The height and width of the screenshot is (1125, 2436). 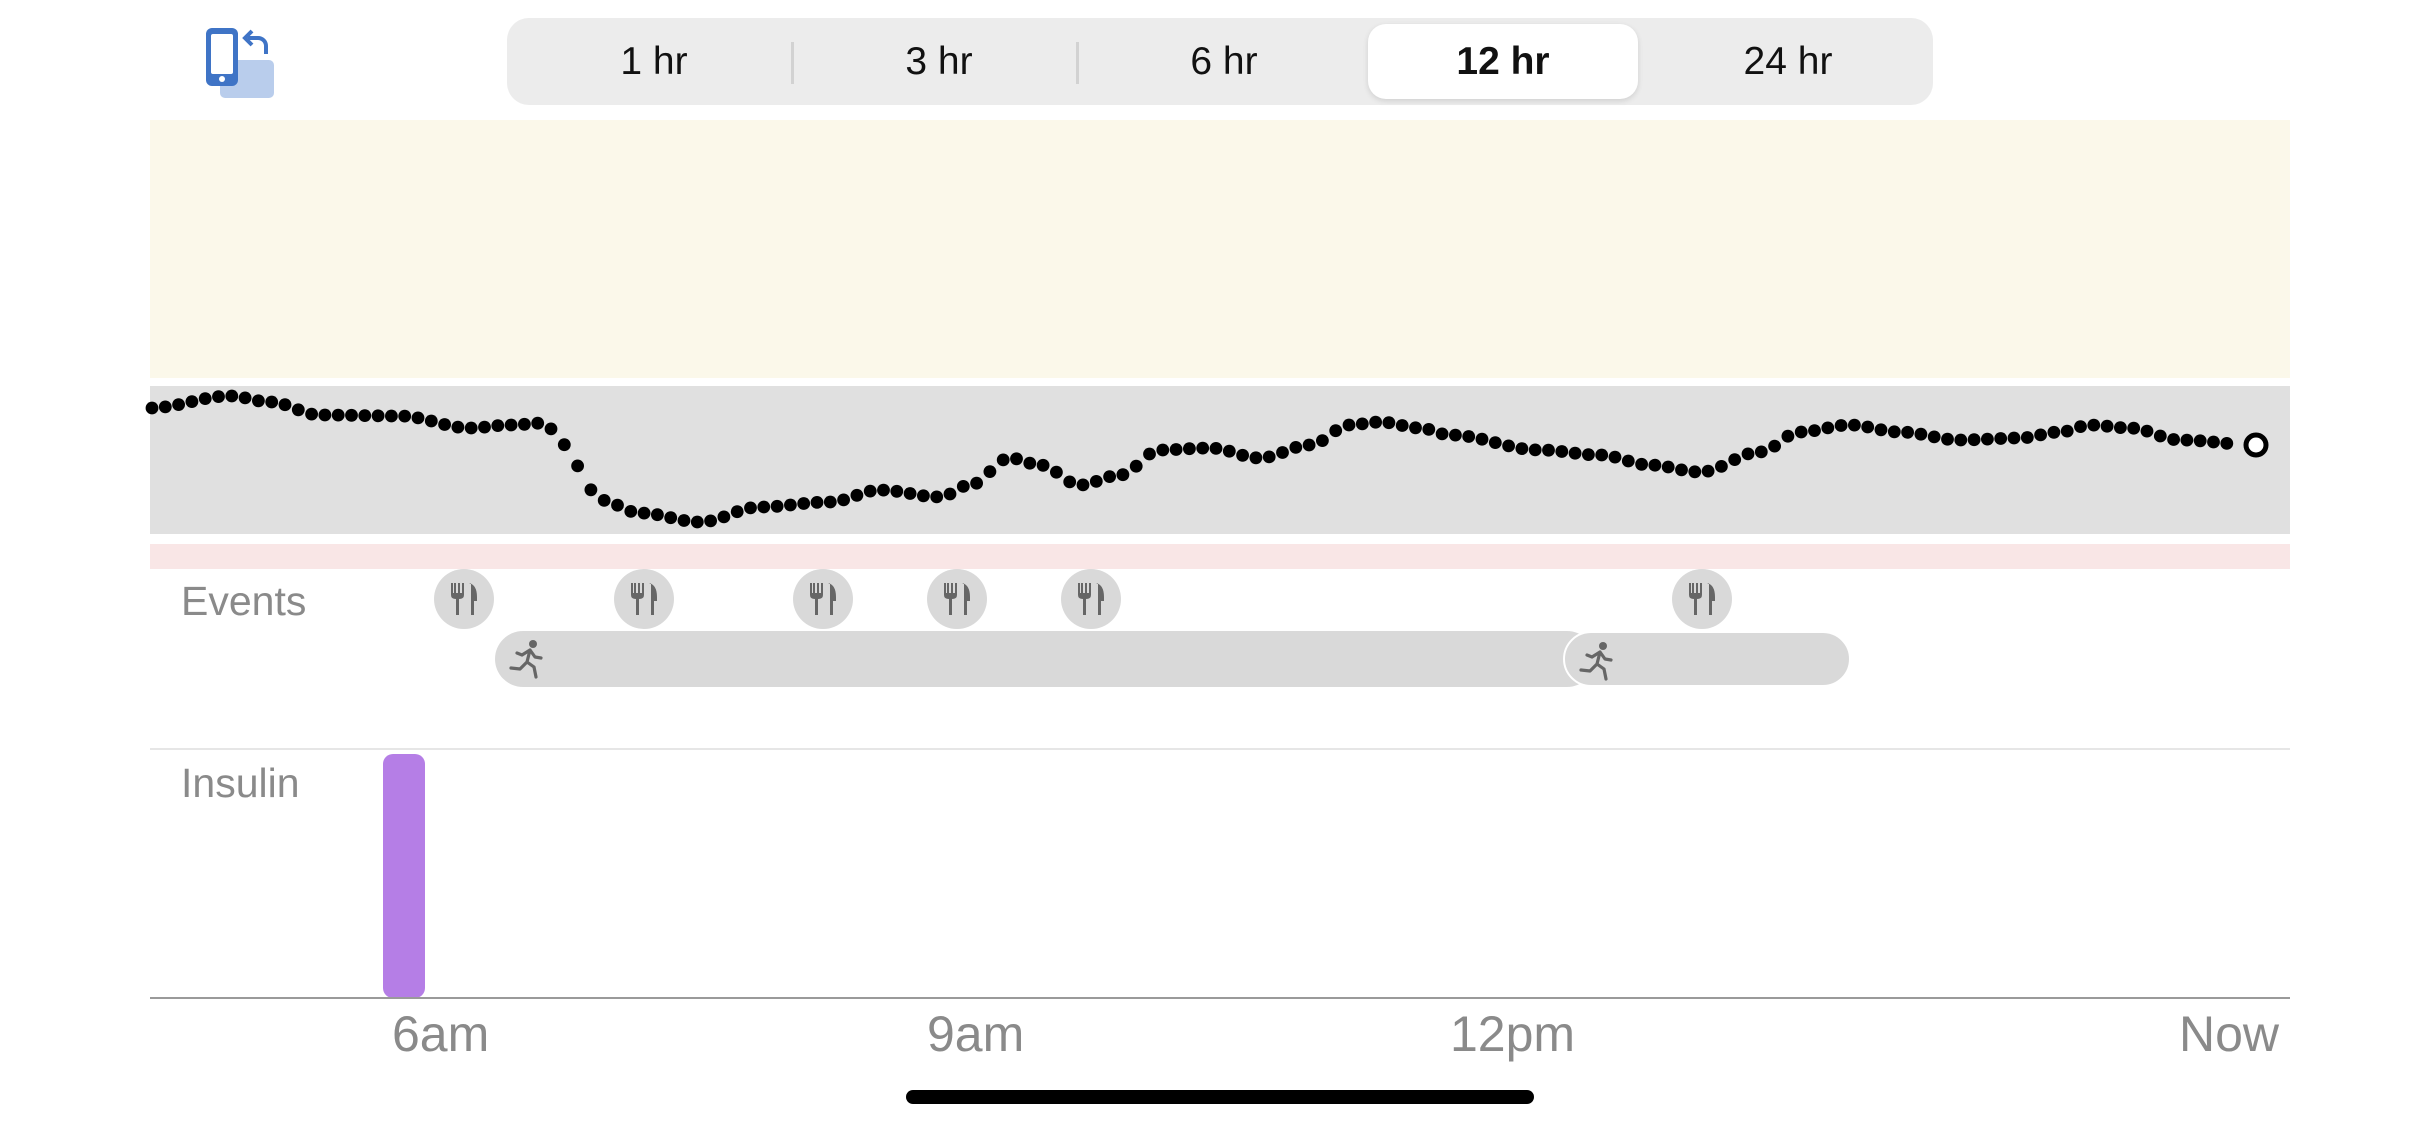 I want to click on segment-1-hr: 1 hr, so click(x=654, y=61).